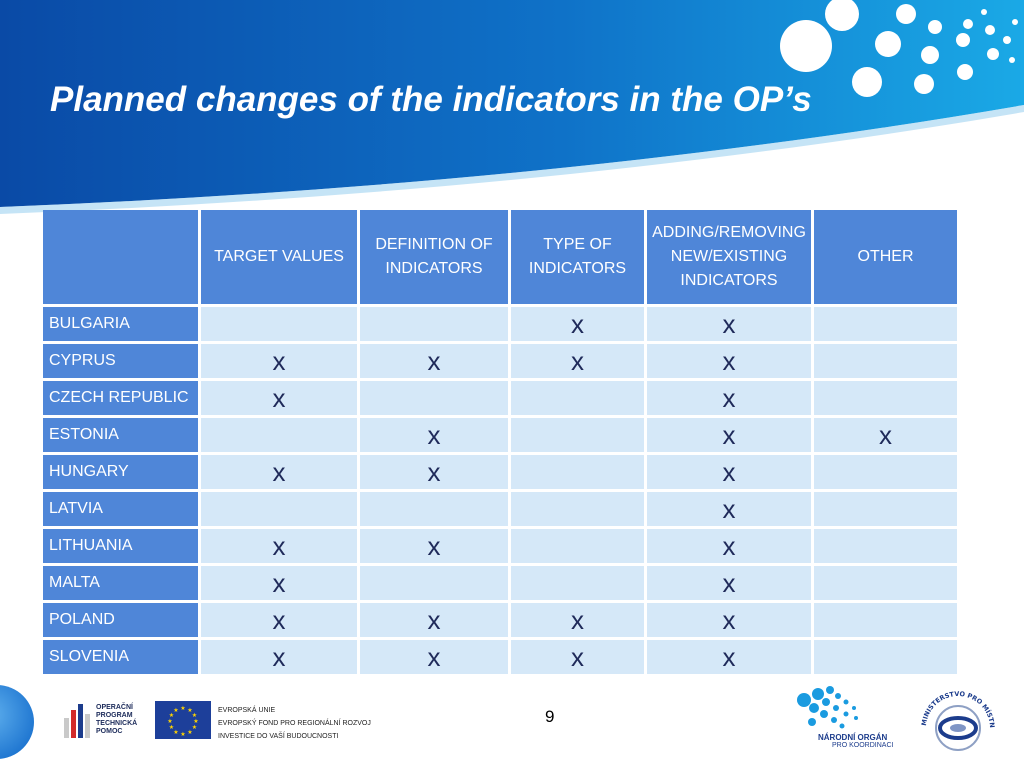  What do you see at coordinates (885, 257) in the screenshot?
I see `header-other: OTHER` at bounding box center [885, 257].